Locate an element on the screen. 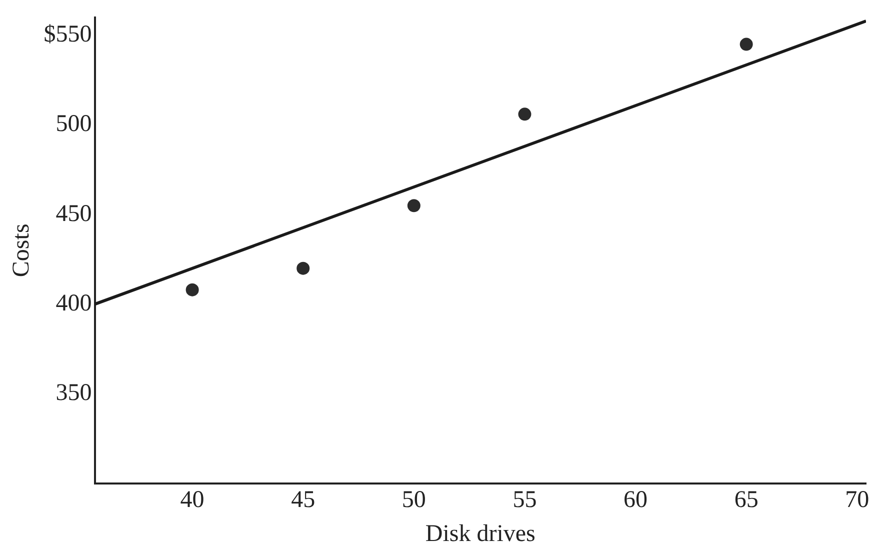 Image resolution: width=880 pixels, height=551 pixels. x-axis-title: Disk drives is located at coordinates (480, 533).